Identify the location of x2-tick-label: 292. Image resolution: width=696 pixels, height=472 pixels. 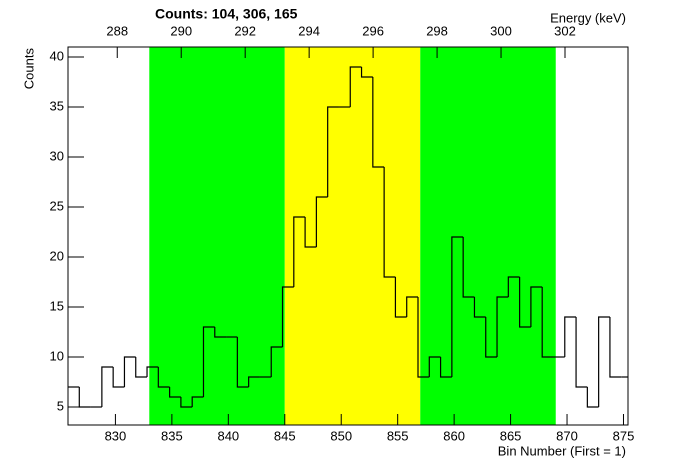
(245, 30).